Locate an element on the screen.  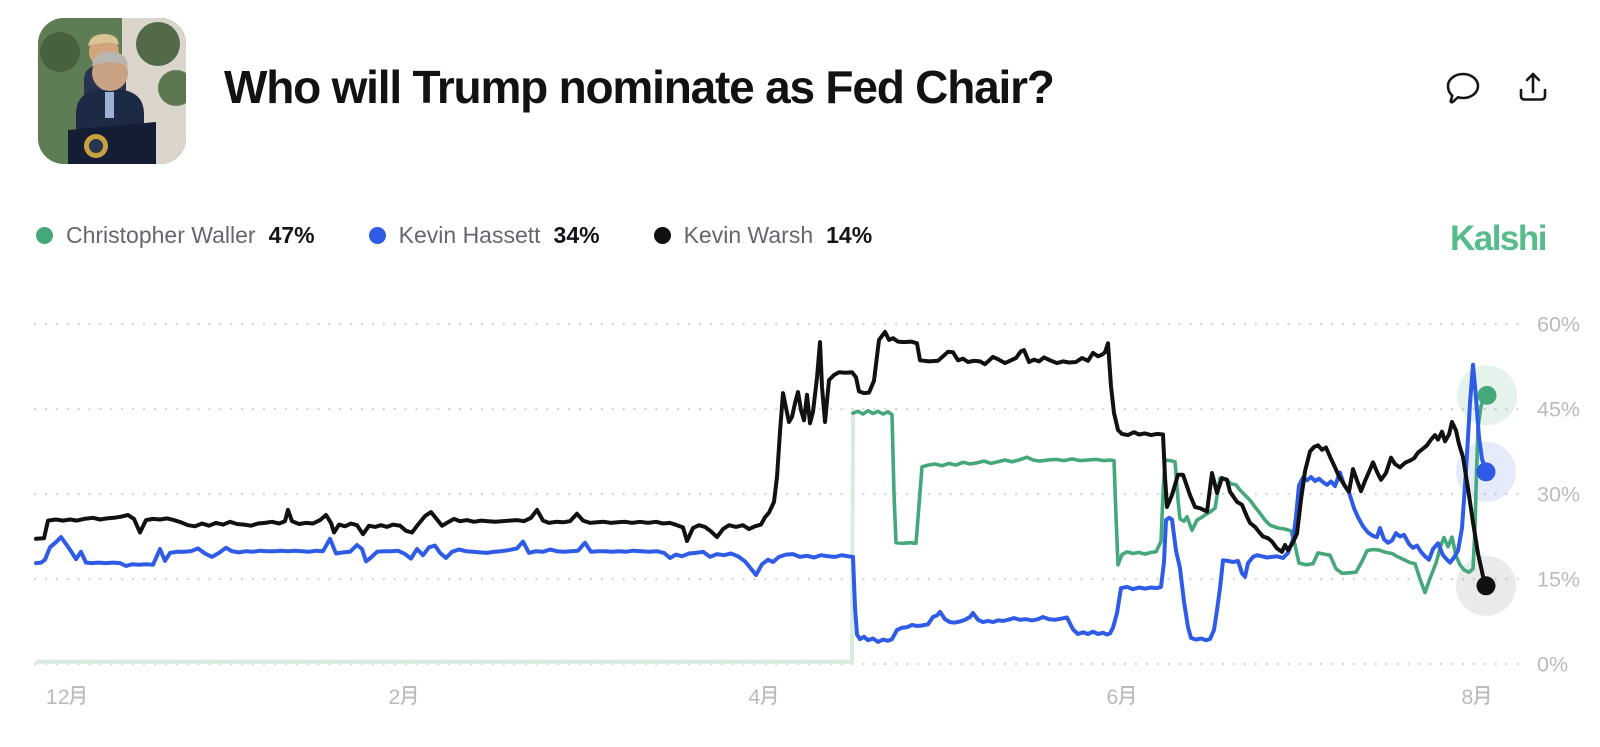
legend-value: 14% is located at coordinates (849, 235).